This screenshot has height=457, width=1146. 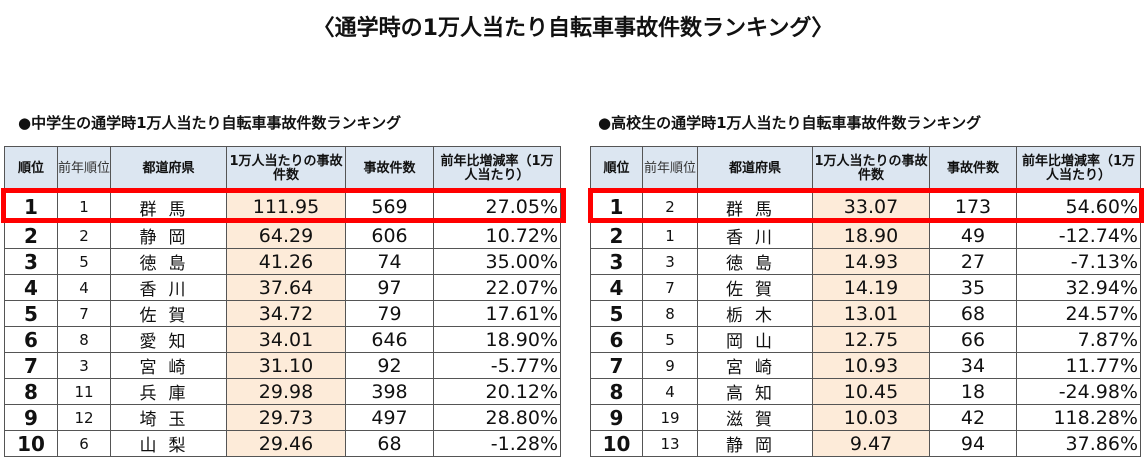 I want to click on cell-count: 35, so click(x=973, y=287).